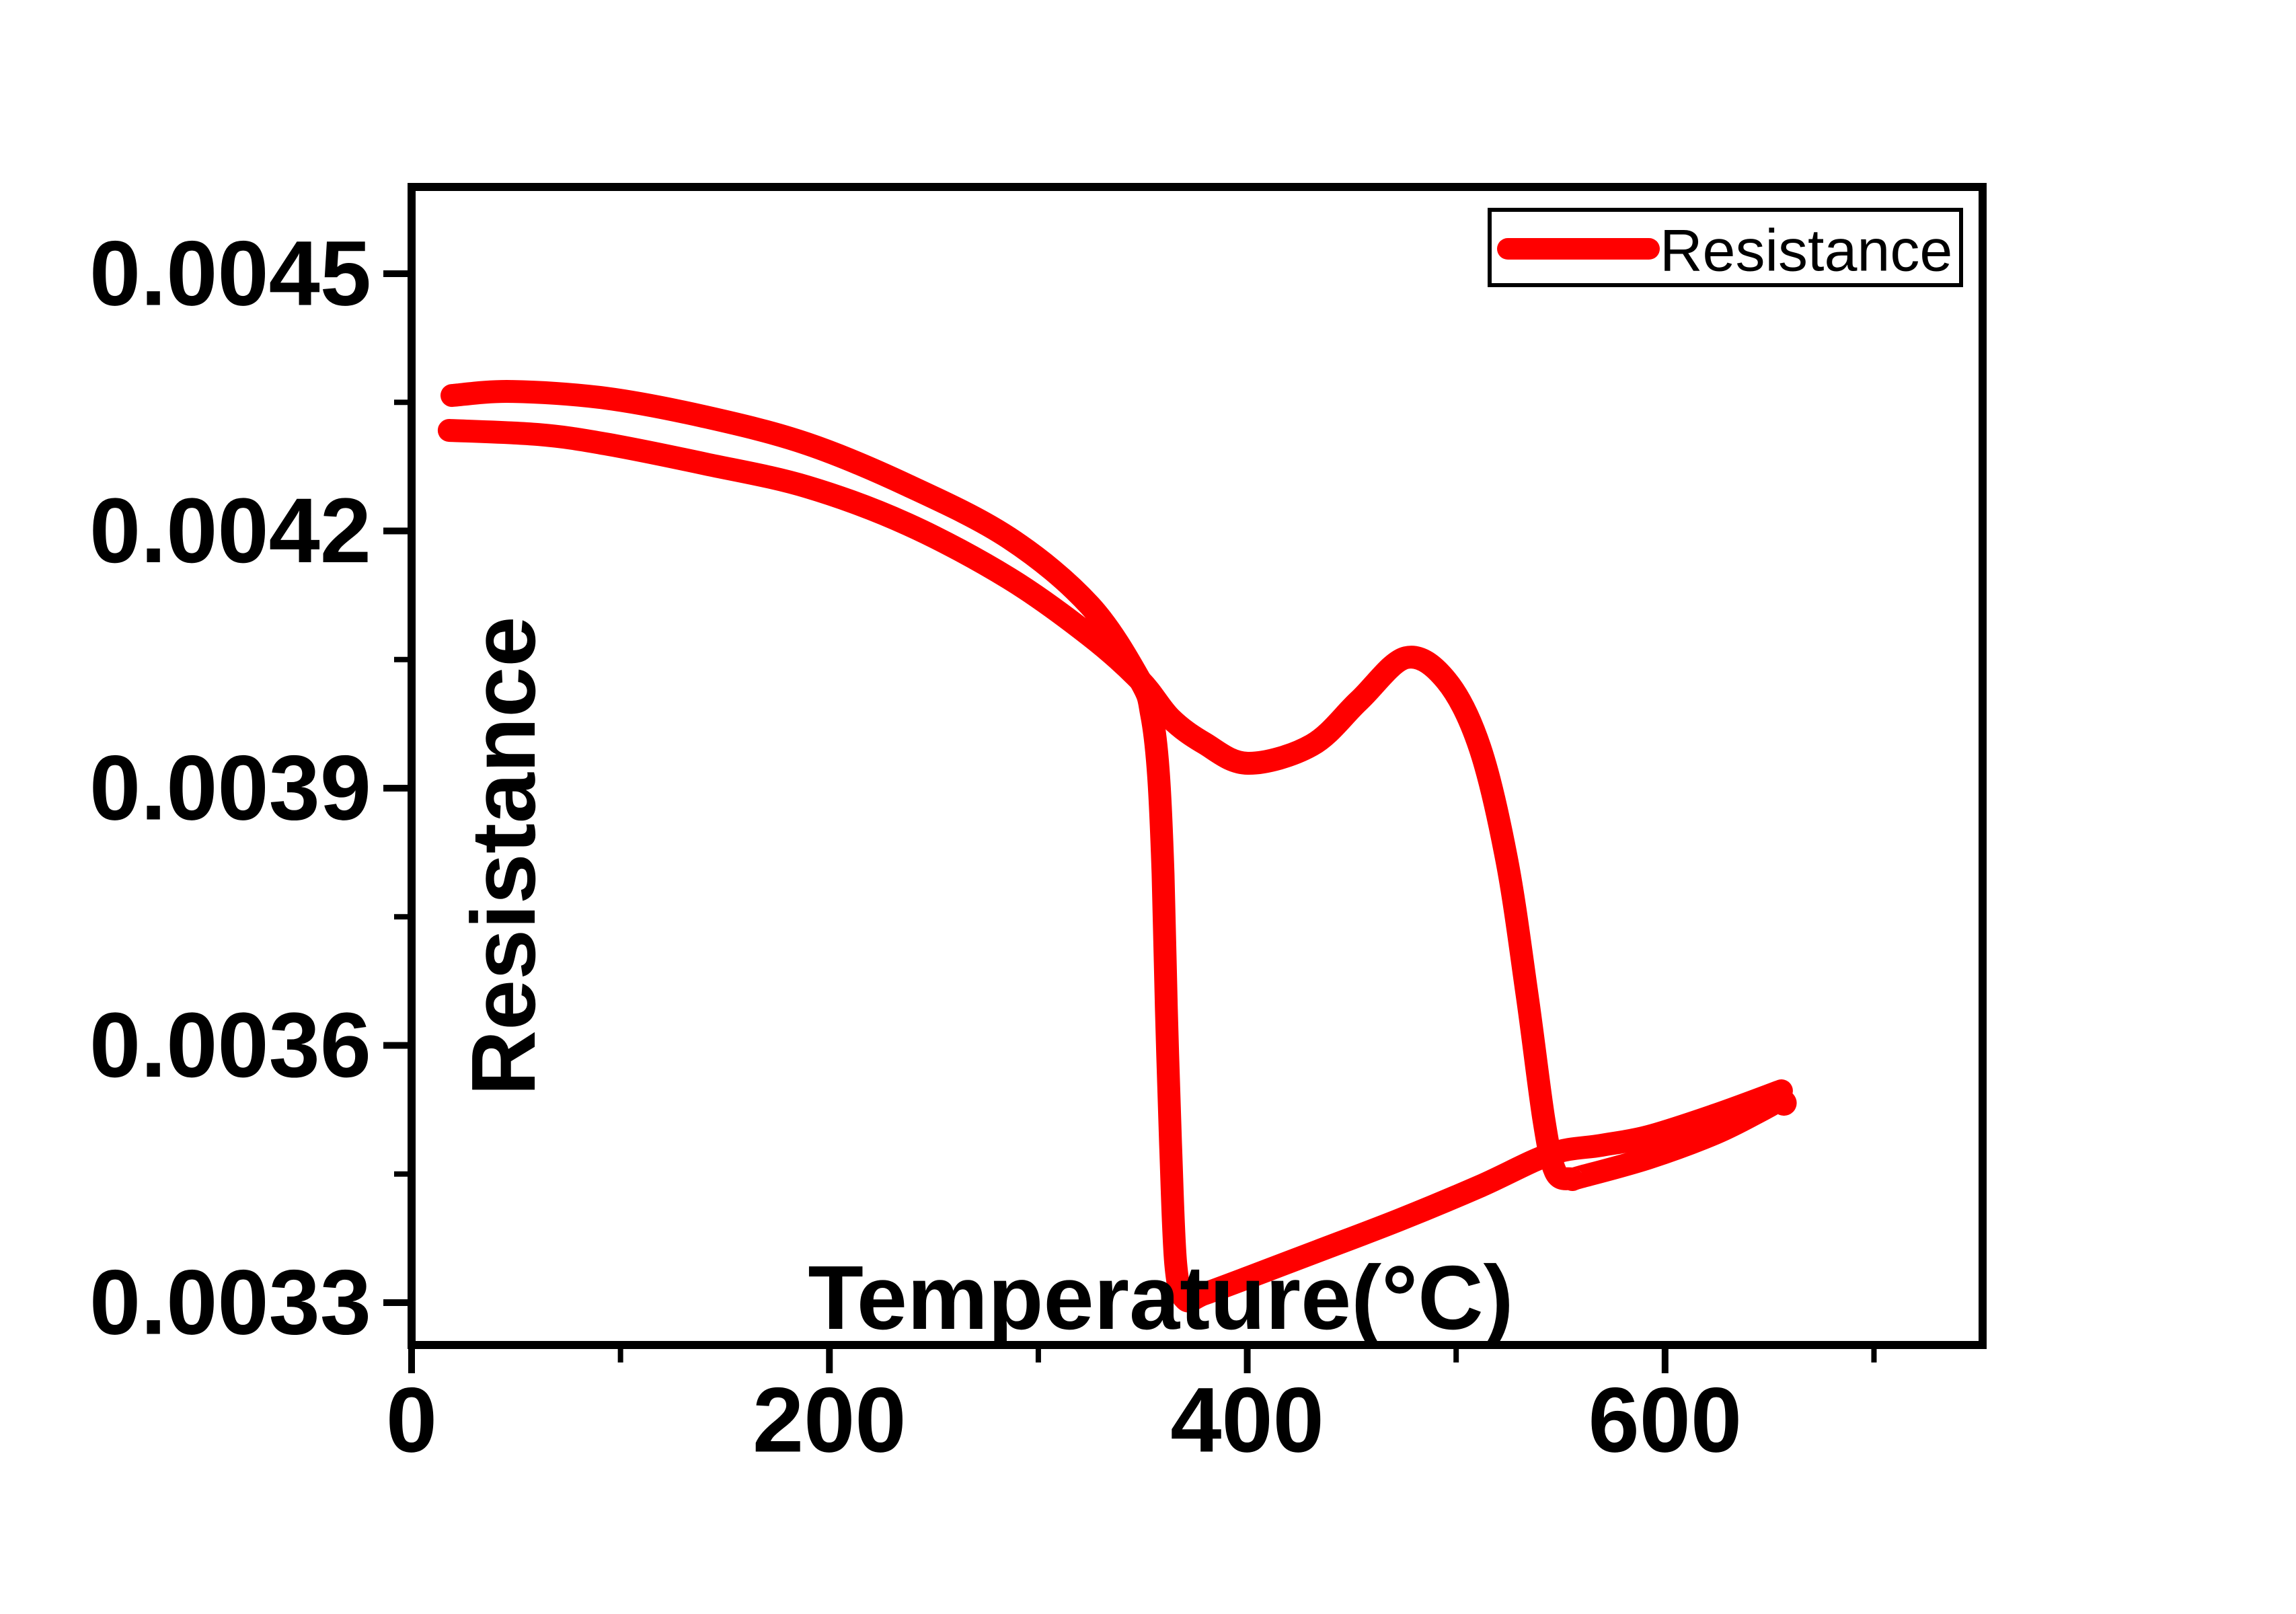 Image resolution: width=2296 pixels, height=1614 pixels. I want to click on x-axis-title: Temperature(°C), so click(1160, 1297).